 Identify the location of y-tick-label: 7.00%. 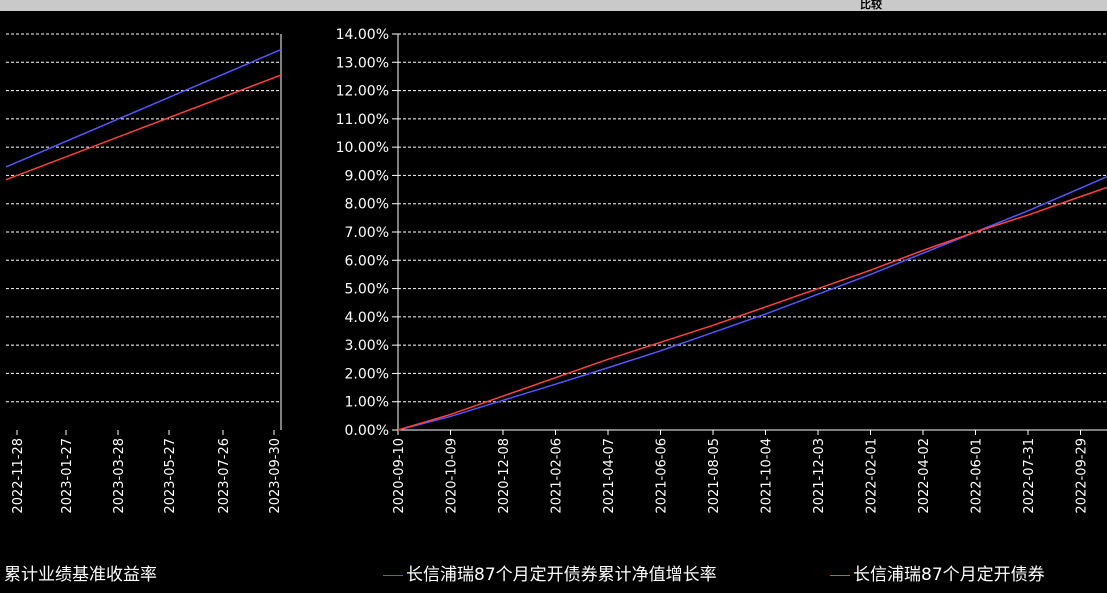
(367, 233).